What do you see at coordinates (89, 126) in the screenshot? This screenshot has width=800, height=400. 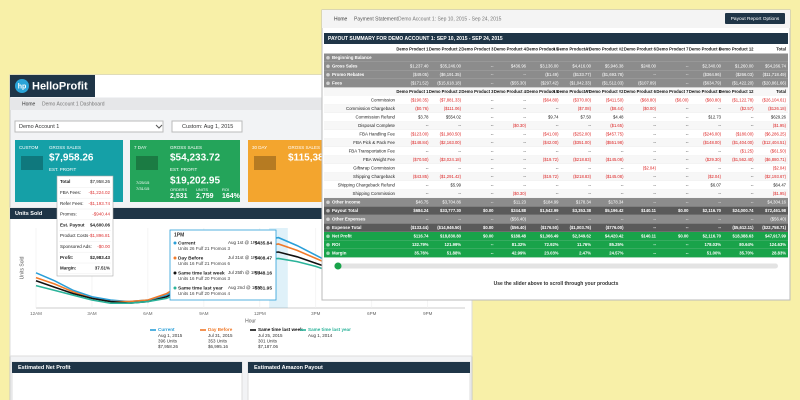 I see `account-select` at bounding box center [89, 126].